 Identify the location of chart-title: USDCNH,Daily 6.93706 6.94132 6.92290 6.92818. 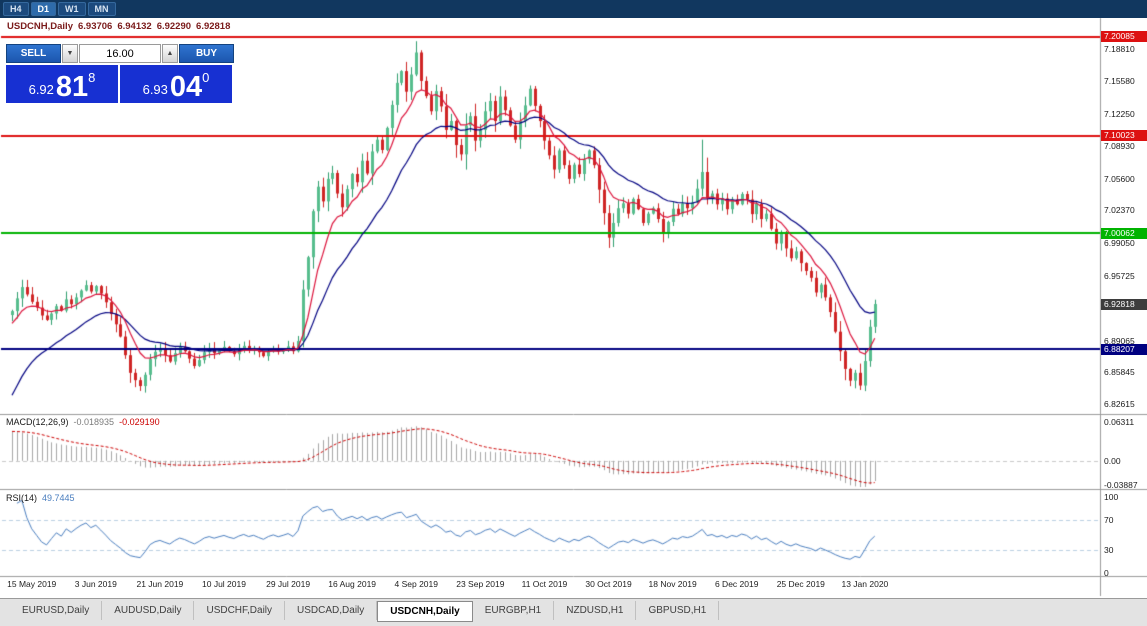
(121, 26).